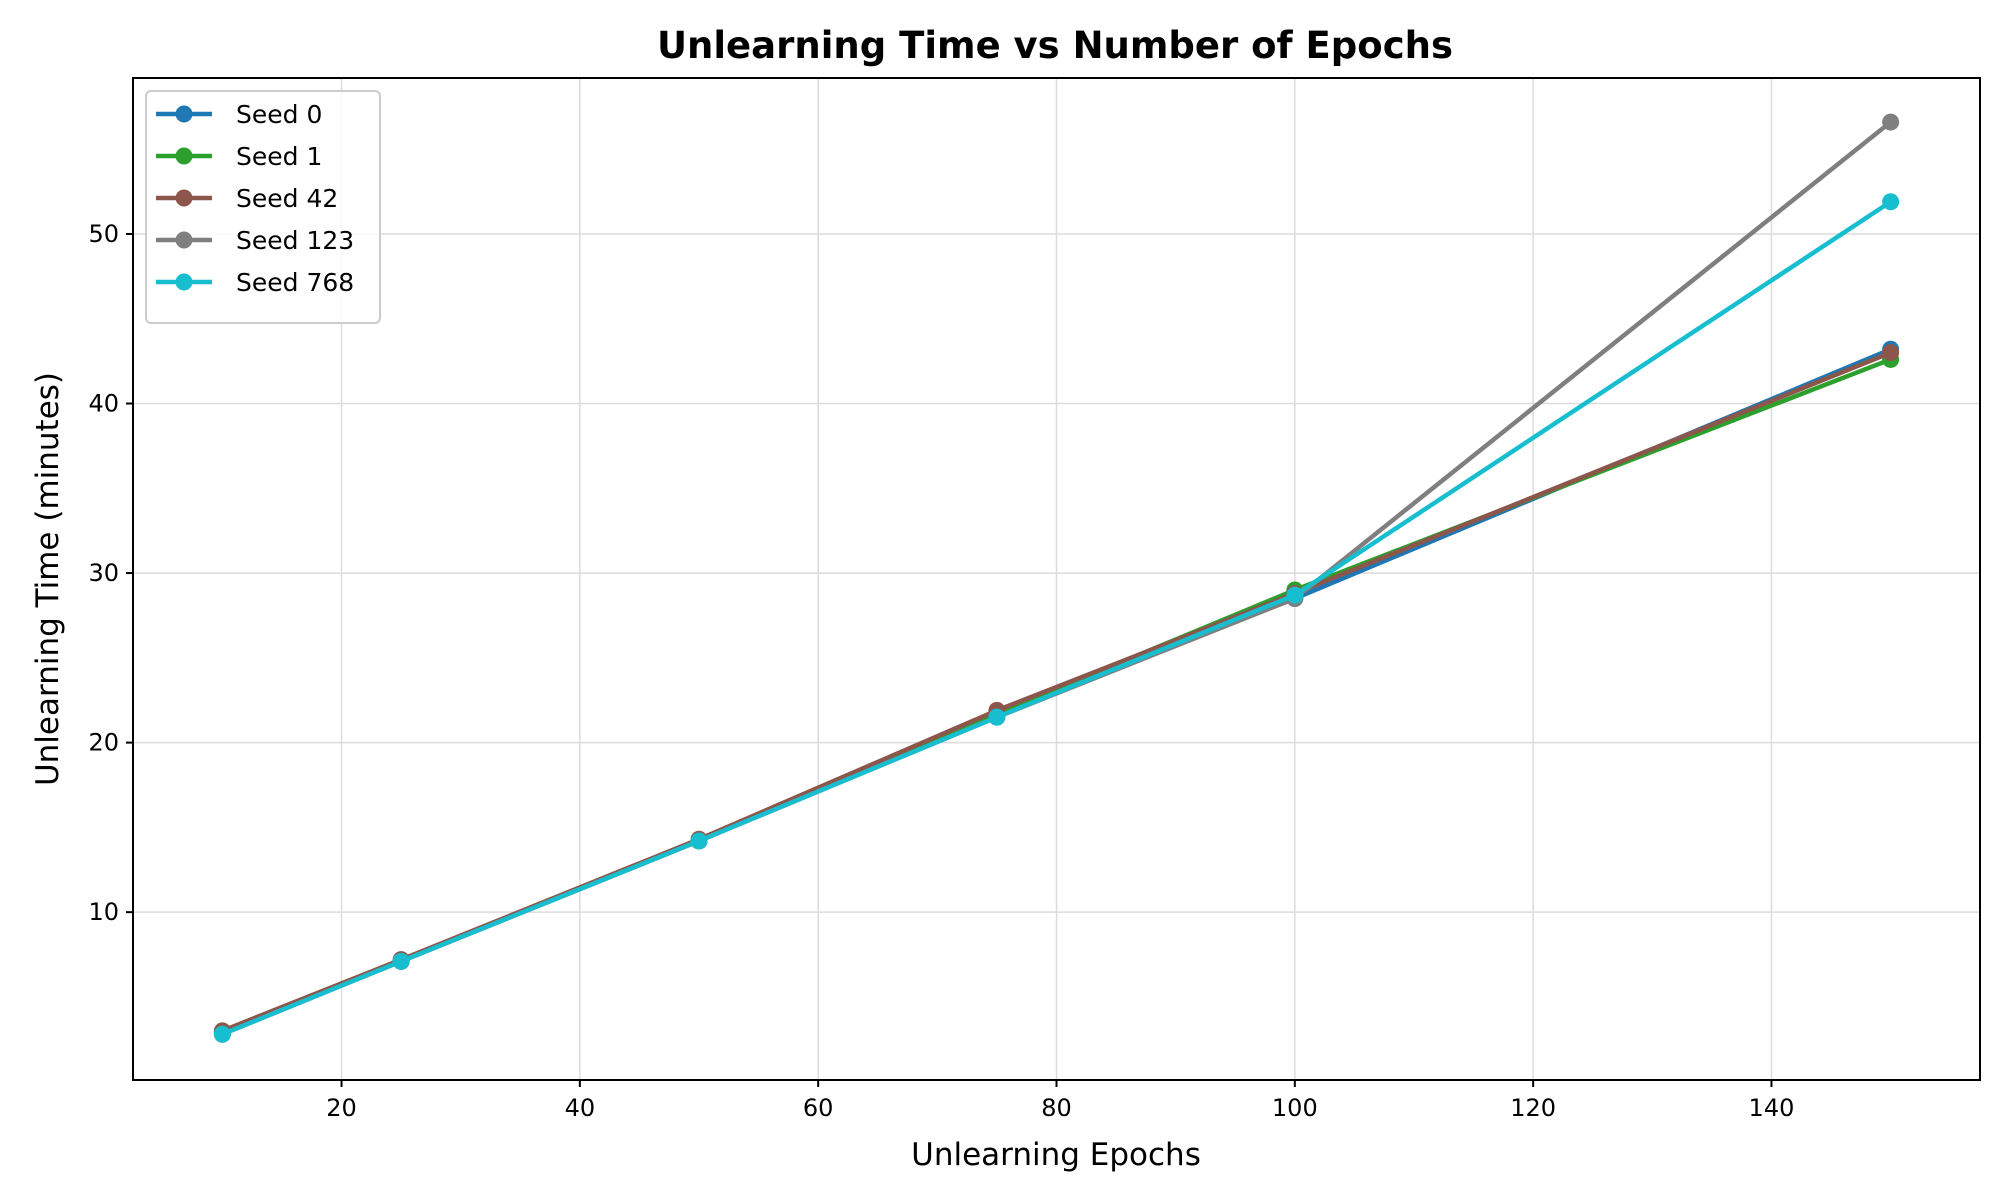 The width and height of the screenshot is (2000, 1200). What do you see at coordinates (1055, 45) in the screenshot?
I see `chart-title: Unlearning Time vs Number of Epochs` at bounding box center [1055, 45].